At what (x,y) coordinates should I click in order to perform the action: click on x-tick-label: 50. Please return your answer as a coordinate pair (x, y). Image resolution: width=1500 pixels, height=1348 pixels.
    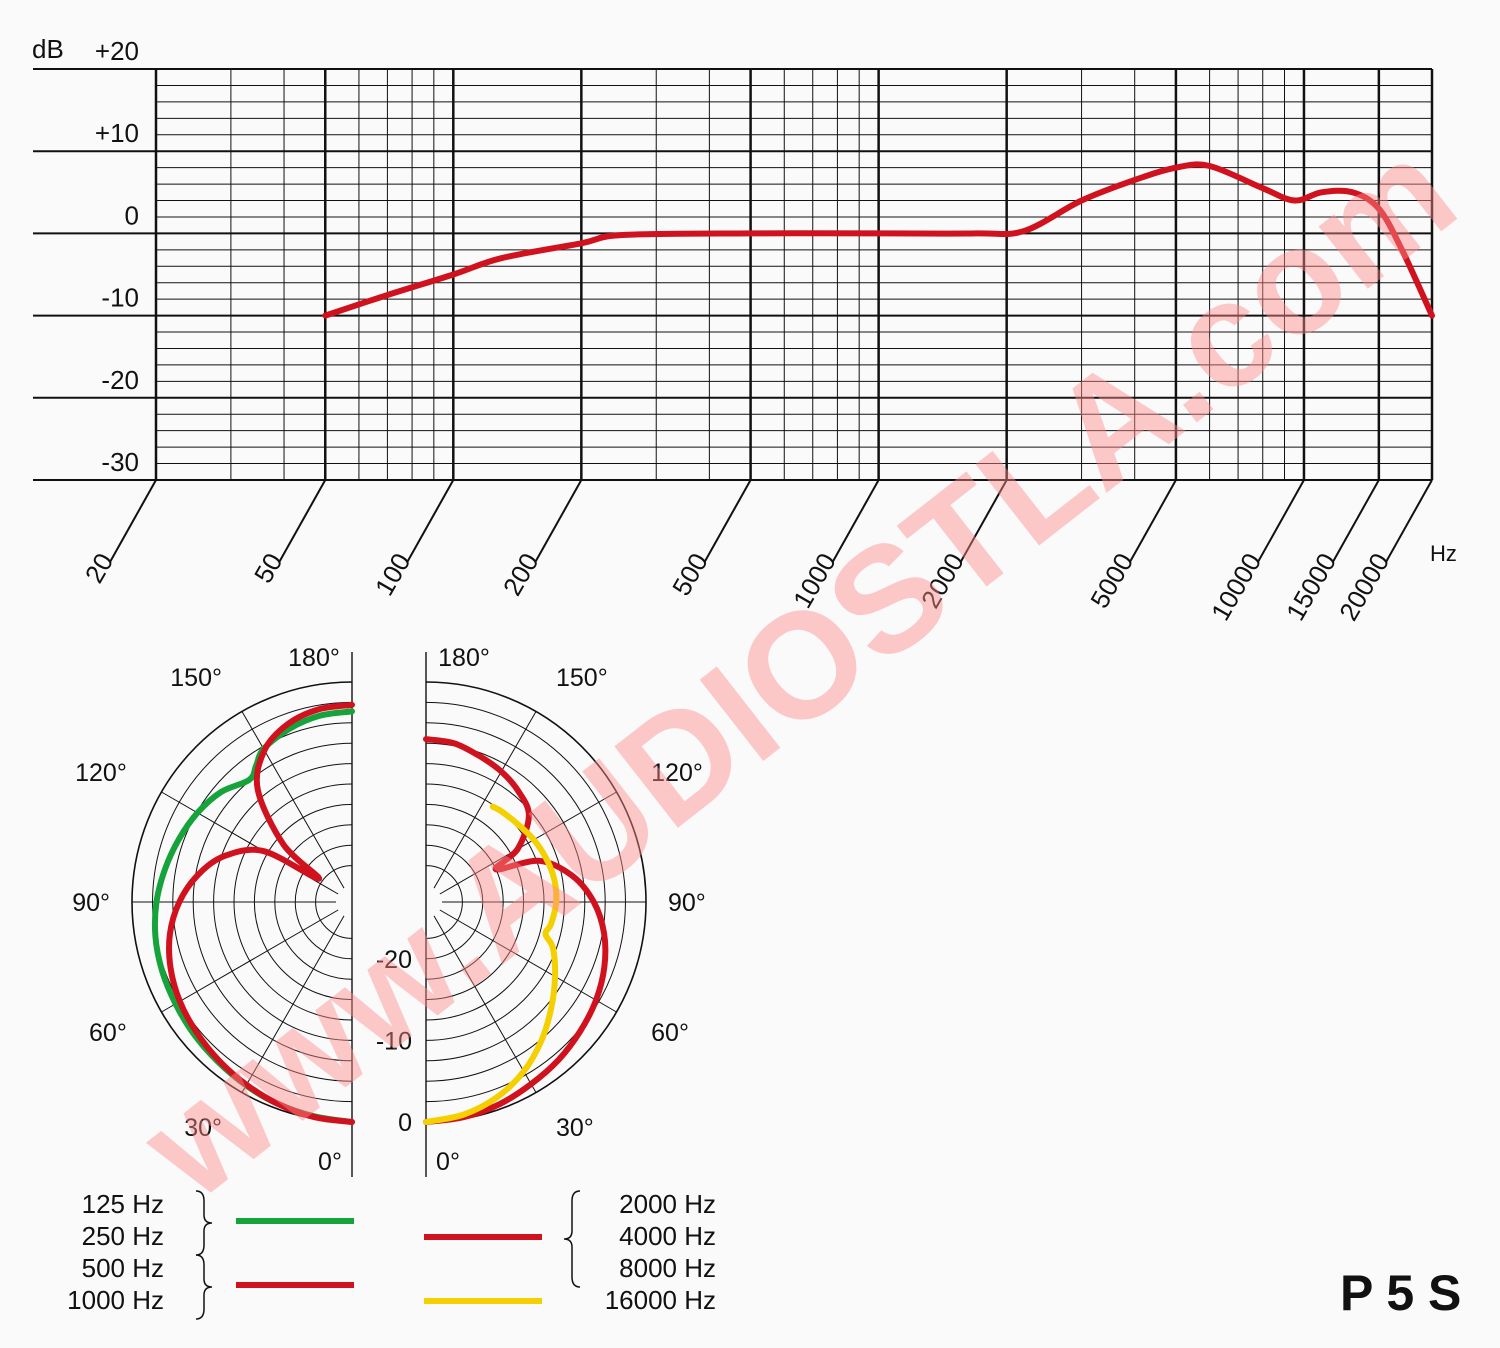
    Looking at the image, I should click on (268, 568).